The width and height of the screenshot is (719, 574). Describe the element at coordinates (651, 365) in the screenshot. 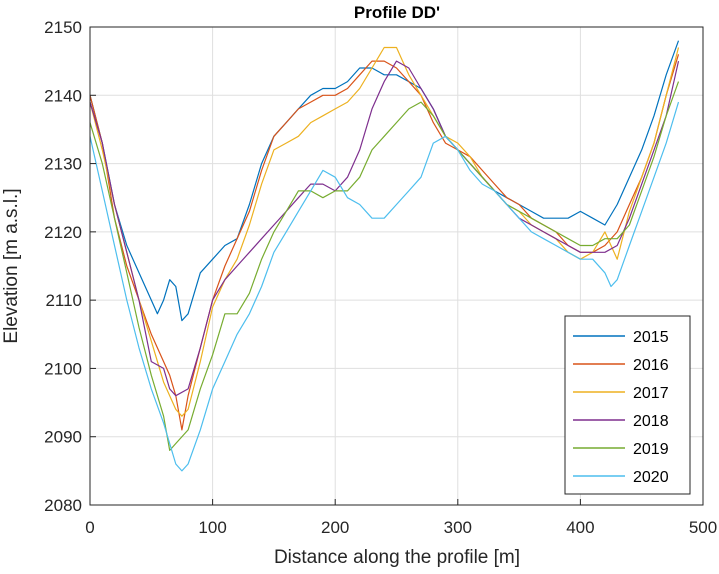

I see `legend-label-2016: 2016` at that location.